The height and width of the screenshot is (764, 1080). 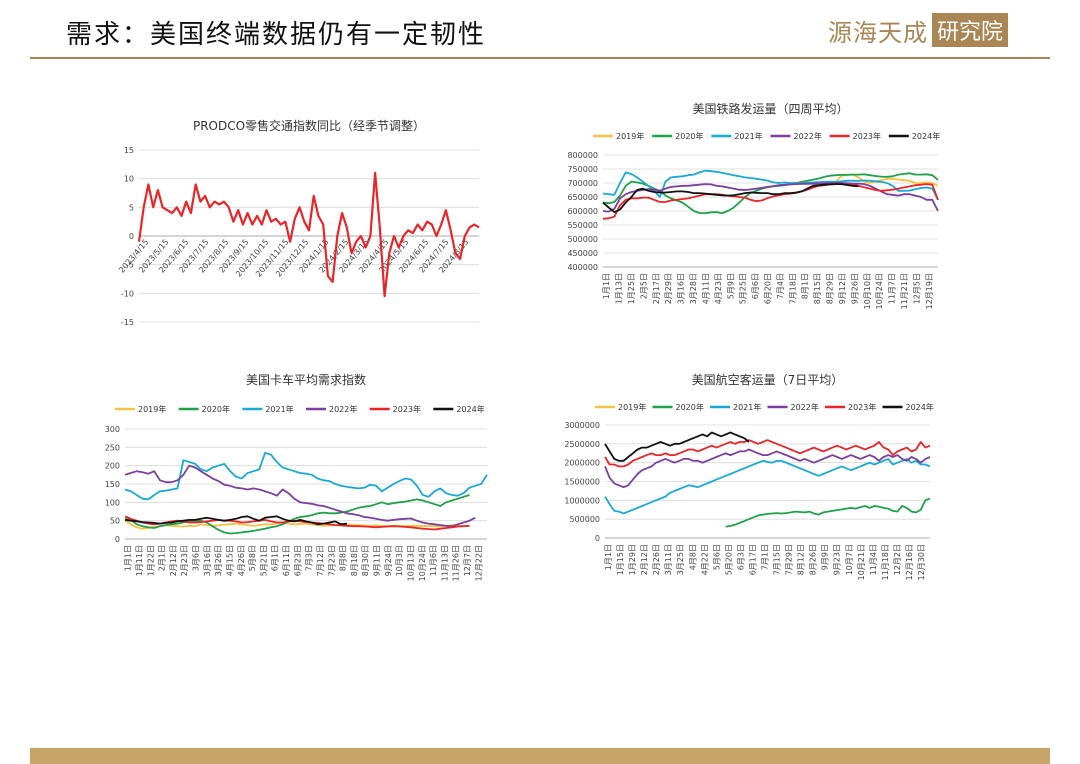 What do you see at coordinates (849, 559) in the screenshot?
I see `x-tick-label: 10月7日` at bounding box center [849, 559].